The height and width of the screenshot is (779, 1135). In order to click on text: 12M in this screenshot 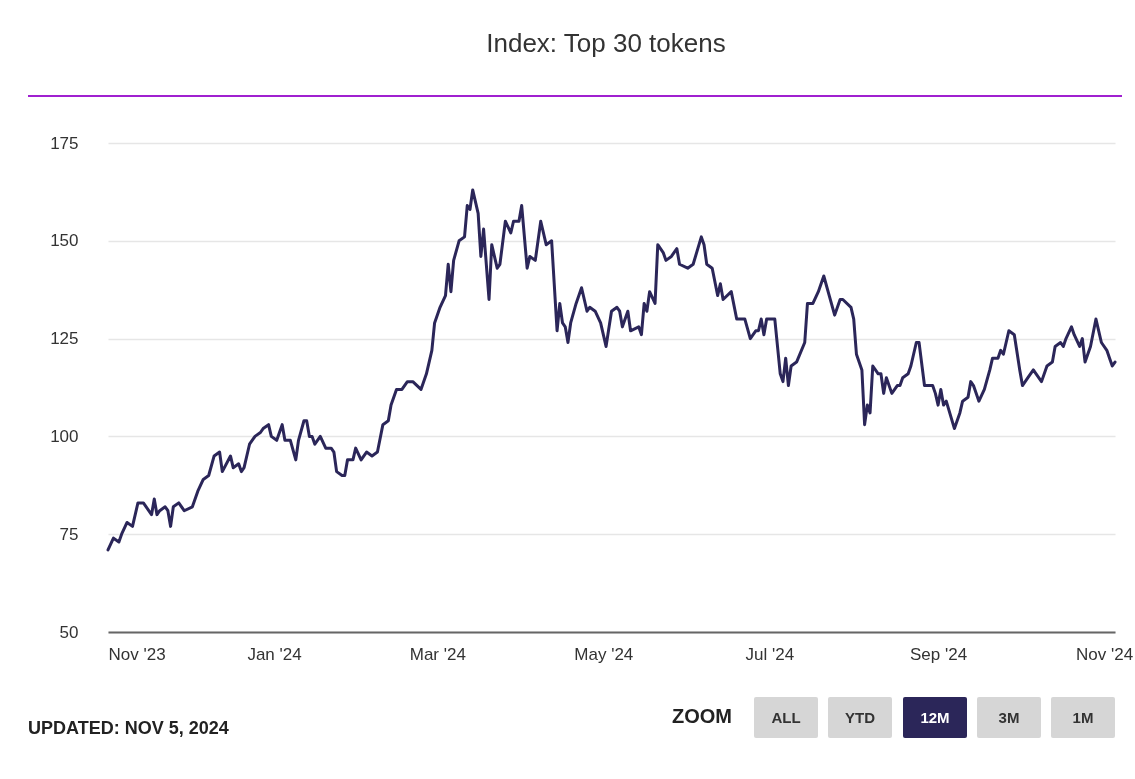, I will do `click(935, 717)`.